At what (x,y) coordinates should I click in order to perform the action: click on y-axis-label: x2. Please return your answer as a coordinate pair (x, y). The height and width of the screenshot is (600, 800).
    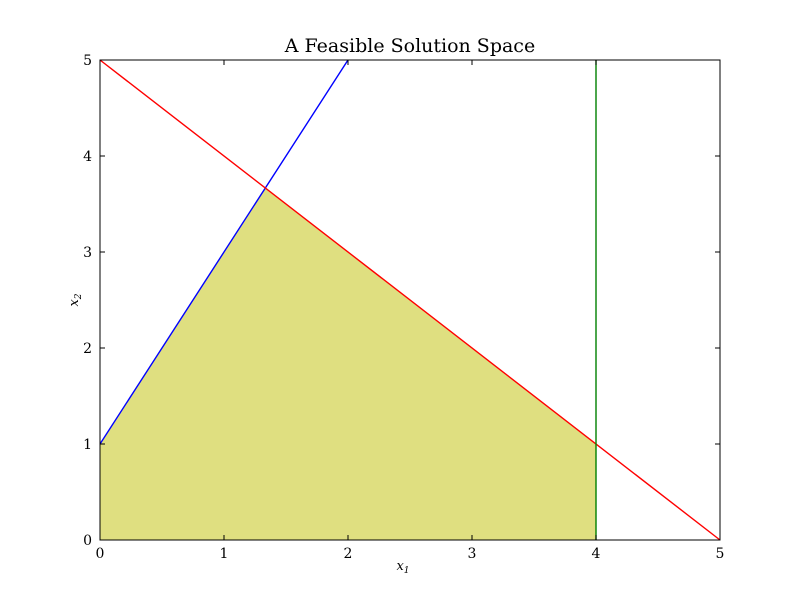
    Looking at the image, I should click on (75, 299).